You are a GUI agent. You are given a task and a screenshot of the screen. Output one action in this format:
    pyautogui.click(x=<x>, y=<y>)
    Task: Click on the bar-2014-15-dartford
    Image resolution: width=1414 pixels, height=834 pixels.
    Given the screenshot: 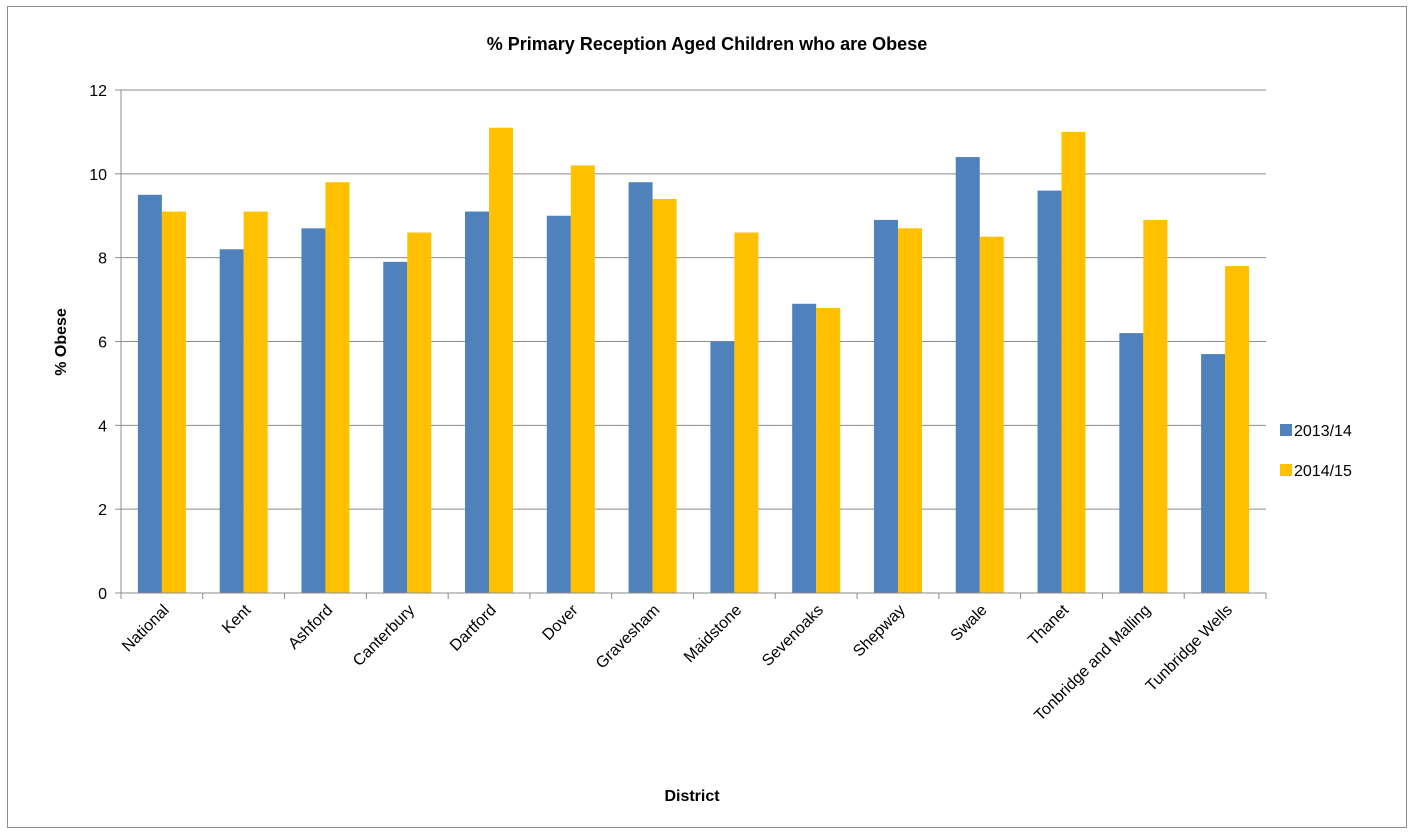 What is the action you would take?
    pyautogui.click(x=501, y=360)
    